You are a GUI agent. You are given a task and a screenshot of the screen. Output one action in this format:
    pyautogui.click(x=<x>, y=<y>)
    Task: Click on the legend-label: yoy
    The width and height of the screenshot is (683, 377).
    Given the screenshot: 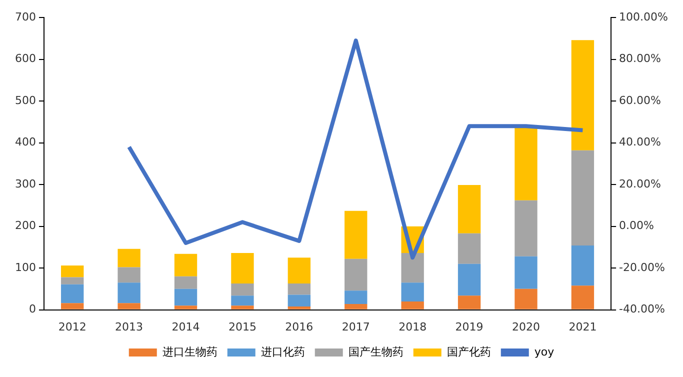 What is the action you would take?
    pyautogui.click(x=544, y=351)
    